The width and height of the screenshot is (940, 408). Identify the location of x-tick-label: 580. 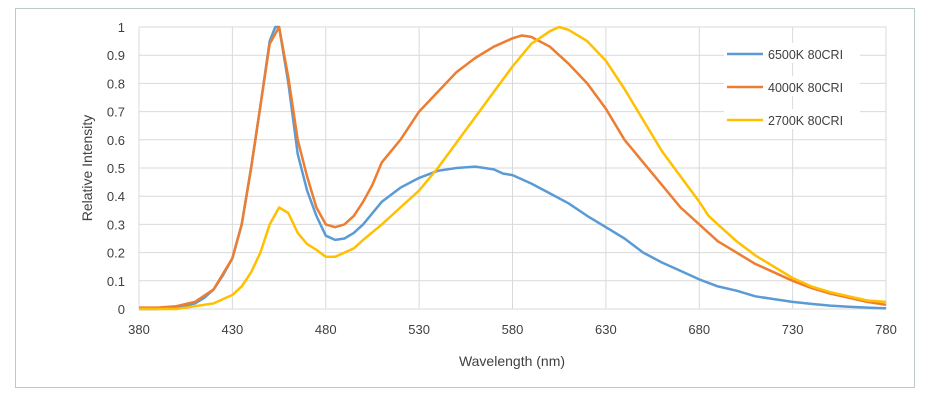
(513, 329).